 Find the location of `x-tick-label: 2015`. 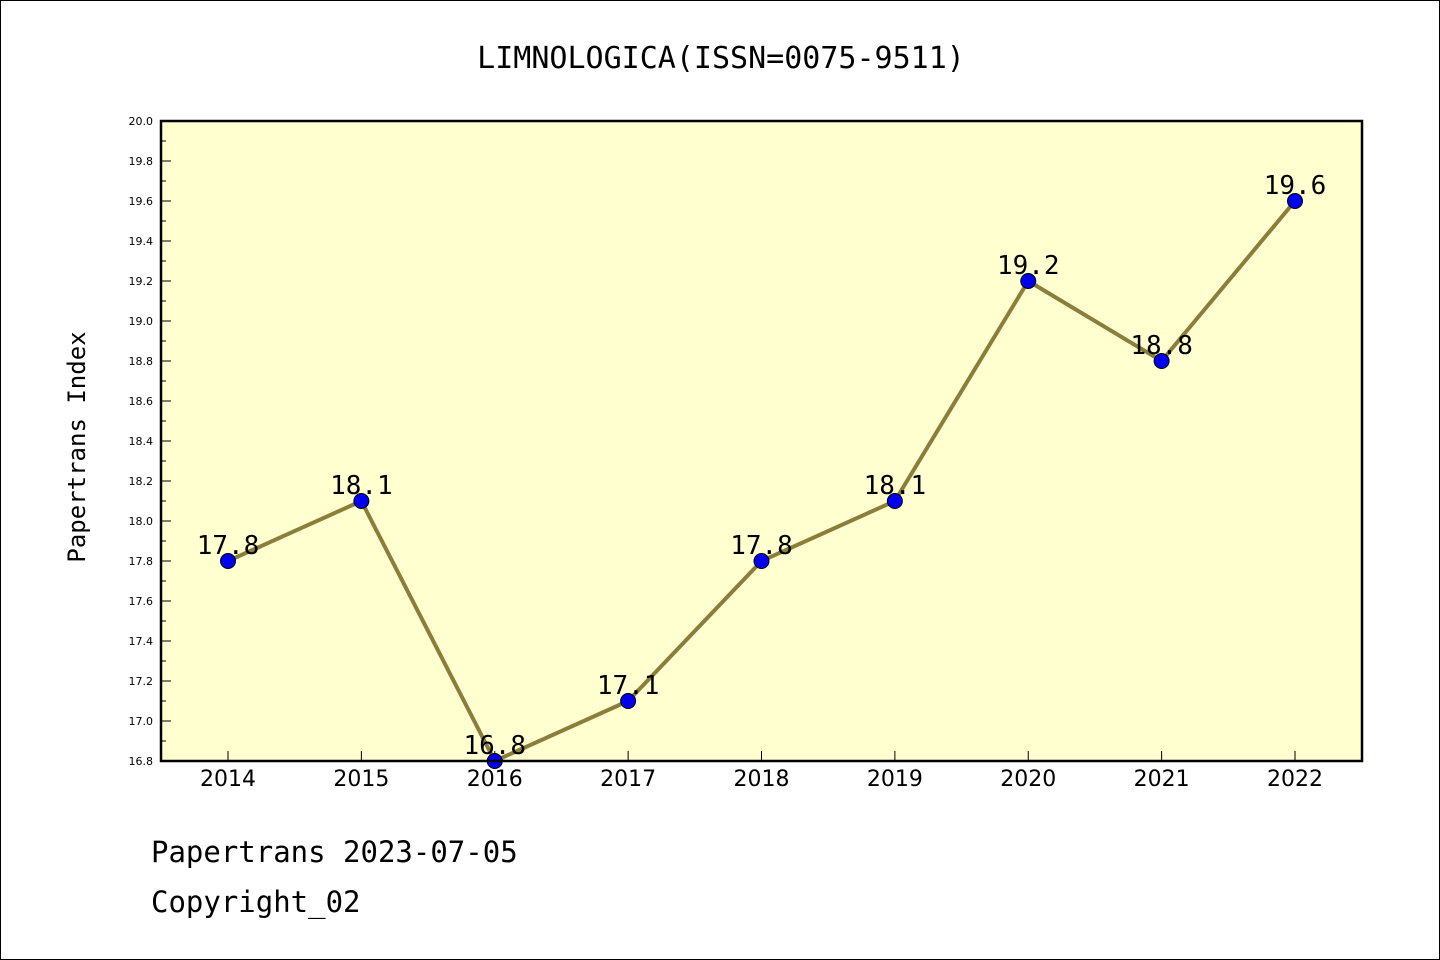

x-tick-label: 2015 is located at coordinates (361, 779).